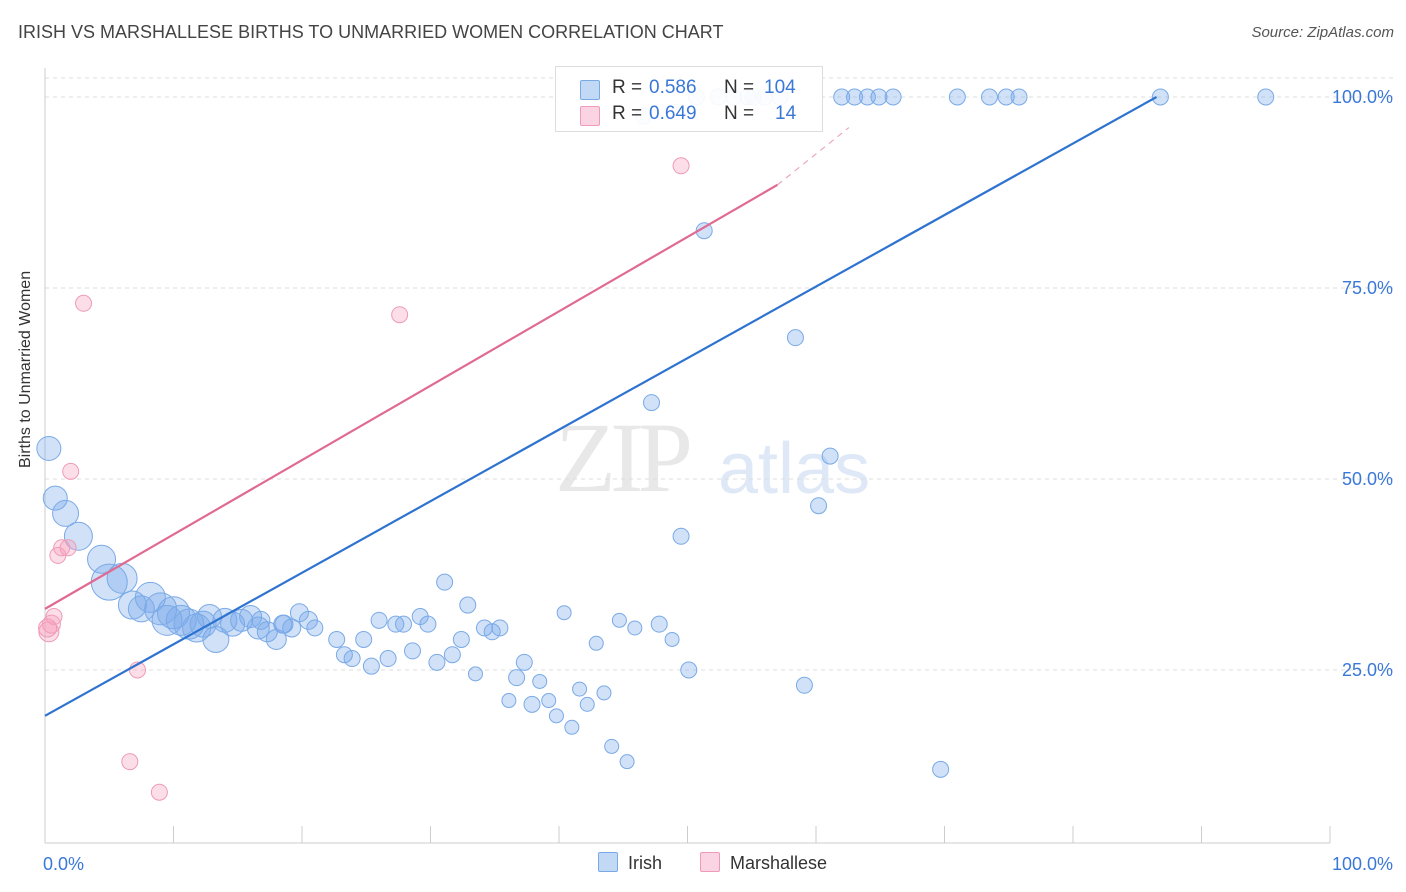 This screenshot has height=892, width=1406. I want to click on legend-marshallese-swatch, so click(710, 862).